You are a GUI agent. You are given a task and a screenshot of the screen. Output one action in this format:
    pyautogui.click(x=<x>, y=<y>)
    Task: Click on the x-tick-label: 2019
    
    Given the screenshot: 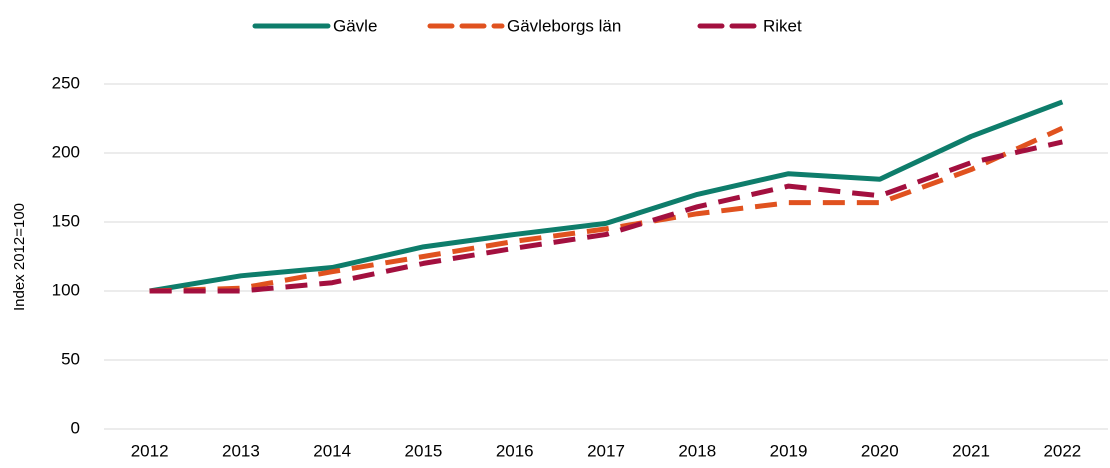 What is the action you would take?
    pyautogui.click(x=789, y=450)
    